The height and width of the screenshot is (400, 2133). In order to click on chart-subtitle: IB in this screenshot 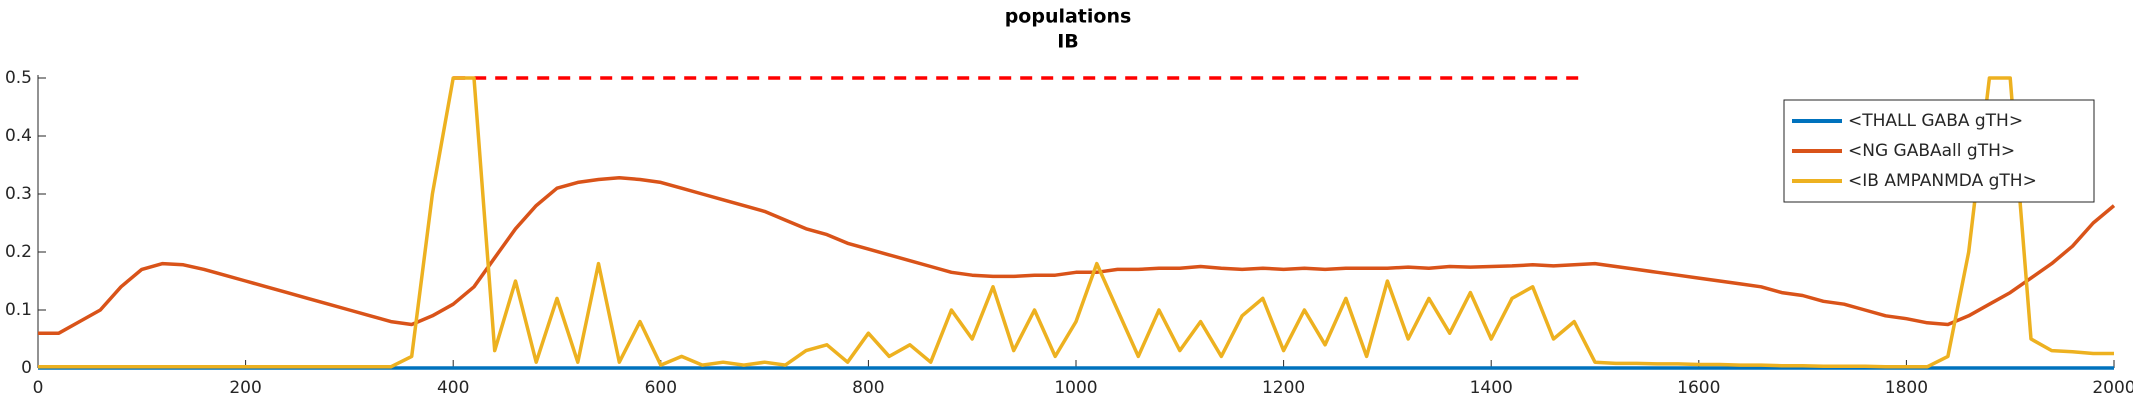, I will do `click(1068, 42)`.